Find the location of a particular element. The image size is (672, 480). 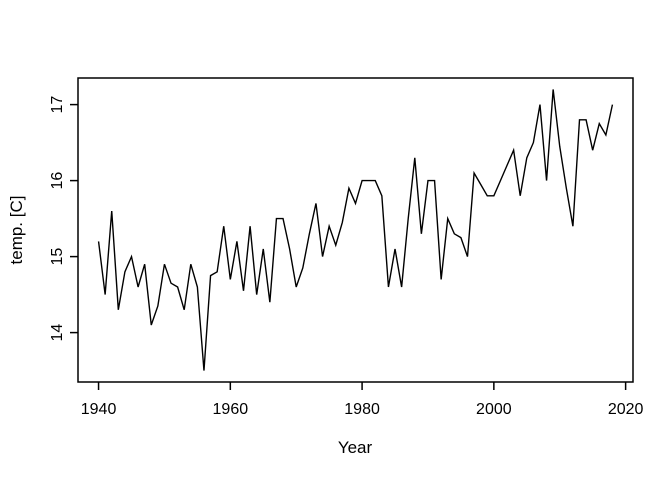

y-axis-title: temp. [C] is located at coordinates (16, 230).